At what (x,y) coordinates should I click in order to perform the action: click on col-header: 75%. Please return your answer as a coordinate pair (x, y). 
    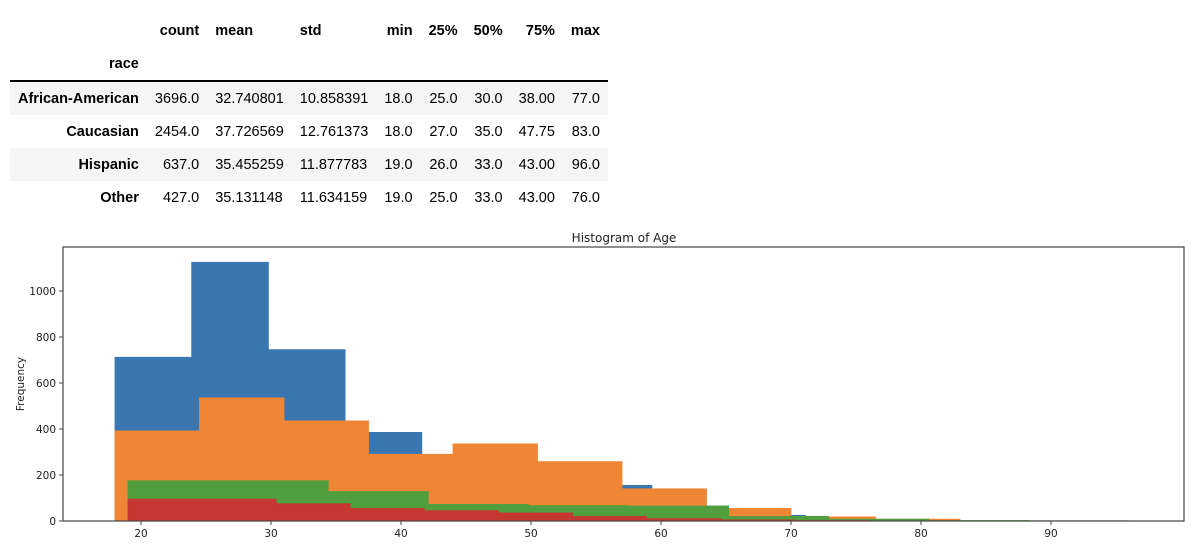
    Looking at the image, I should click on (540, 30).